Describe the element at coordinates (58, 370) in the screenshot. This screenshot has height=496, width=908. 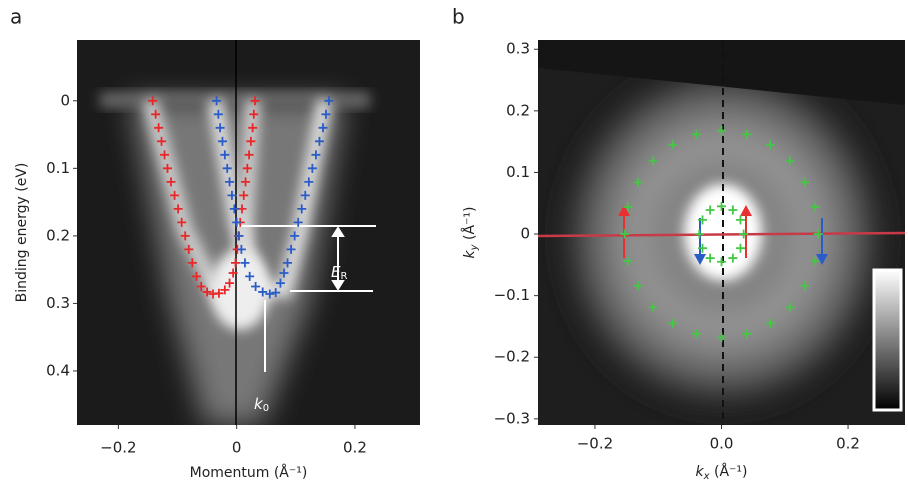
I see `y-tick-label: 0.4` at that location.